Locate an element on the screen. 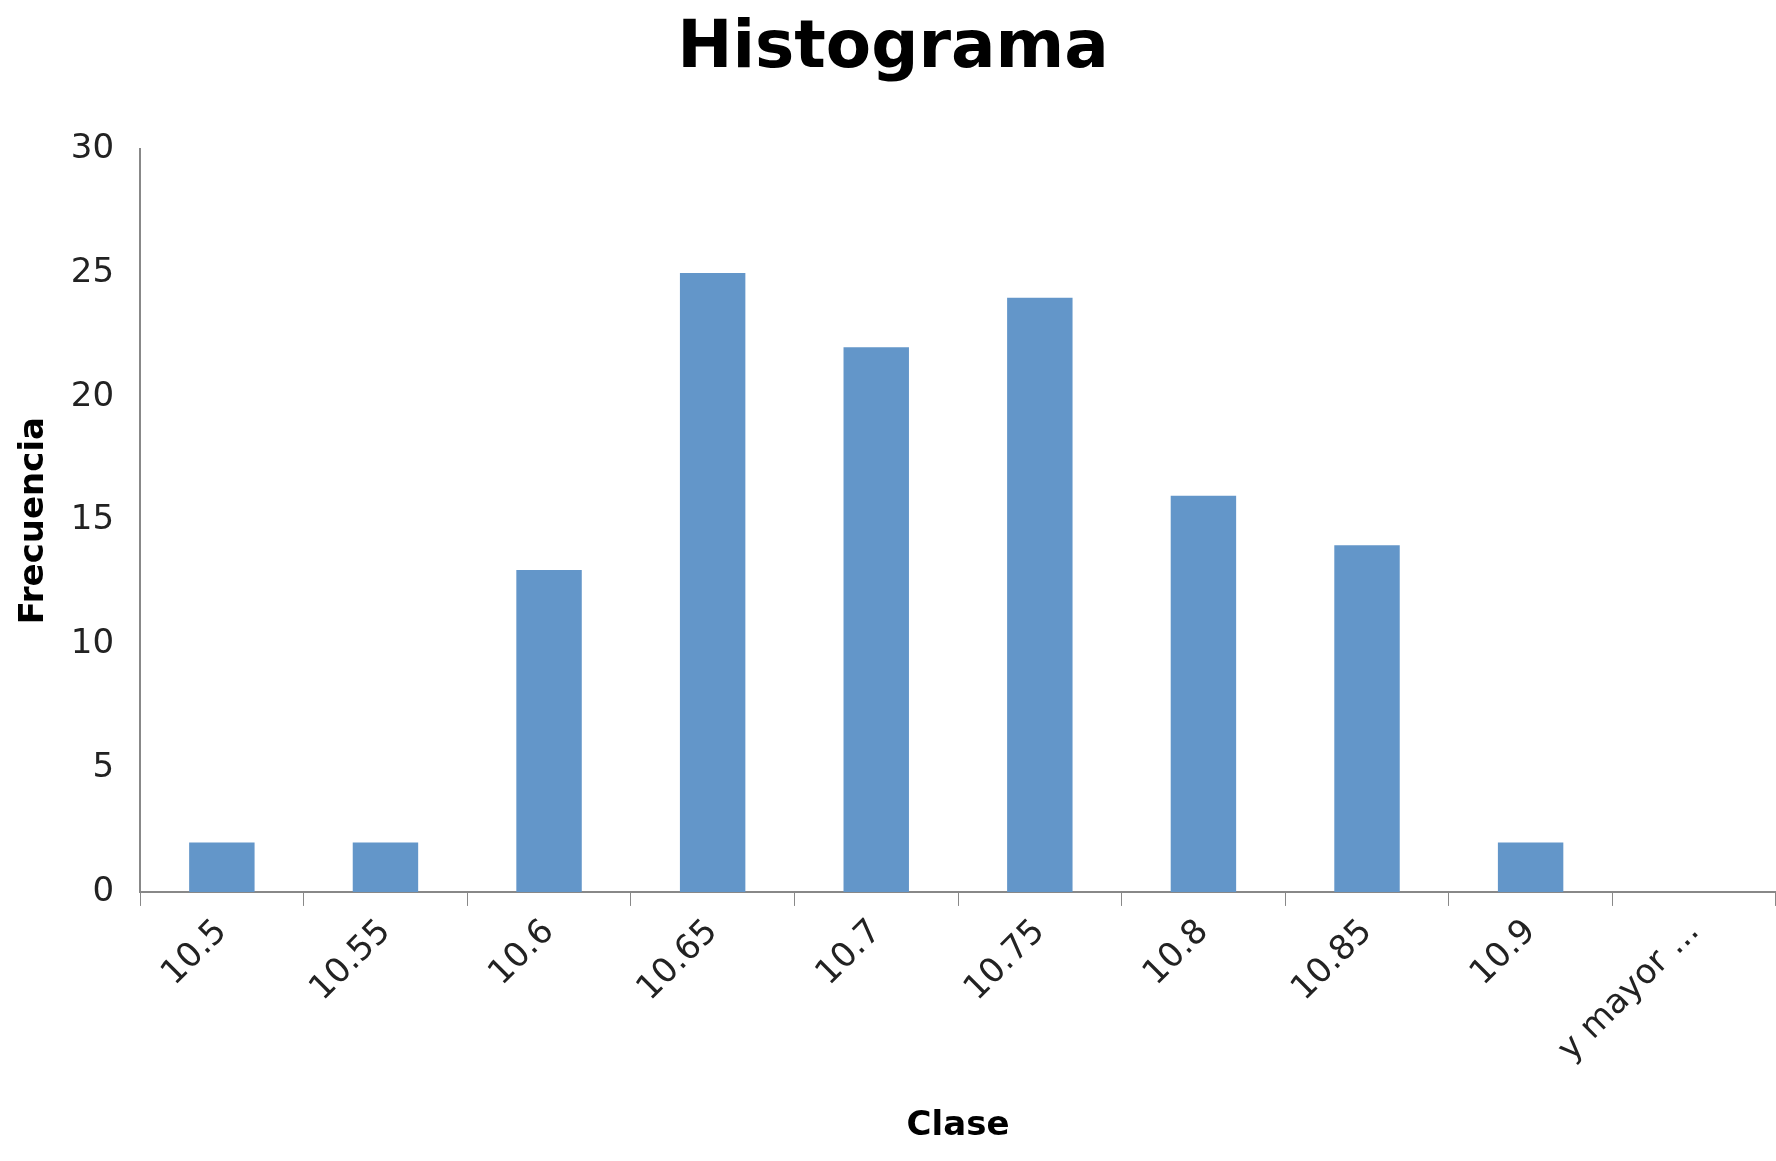  y-tick-label: 20 is located at coordinates (92, 393).